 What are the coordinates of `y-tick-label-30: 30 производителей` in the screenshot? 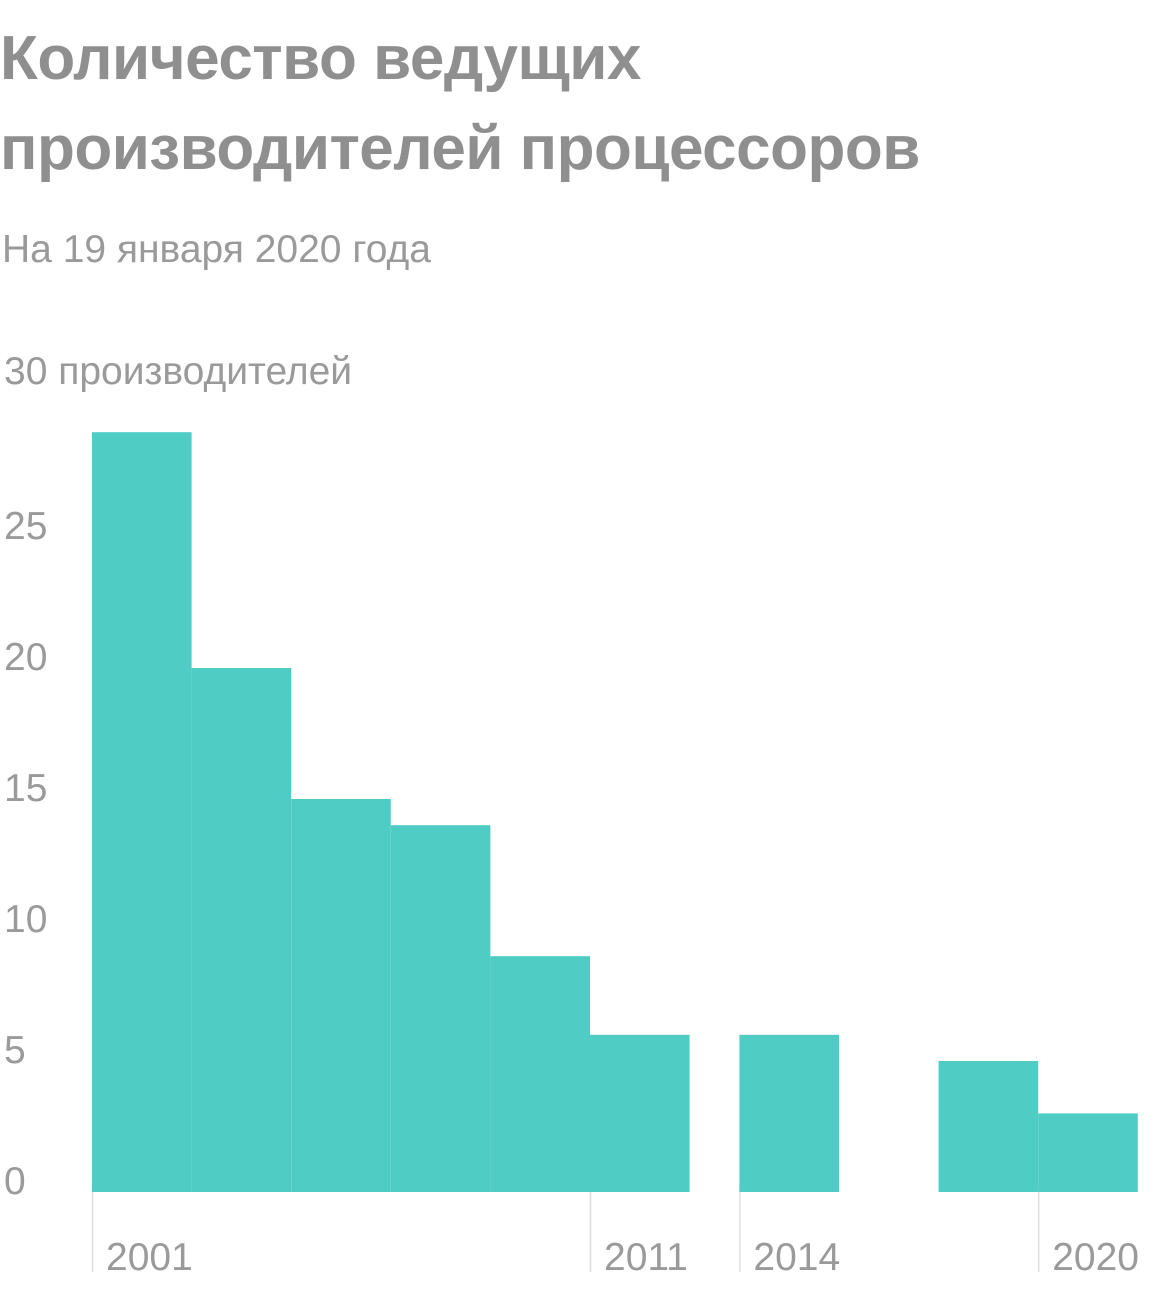 It's located at (178, 371).